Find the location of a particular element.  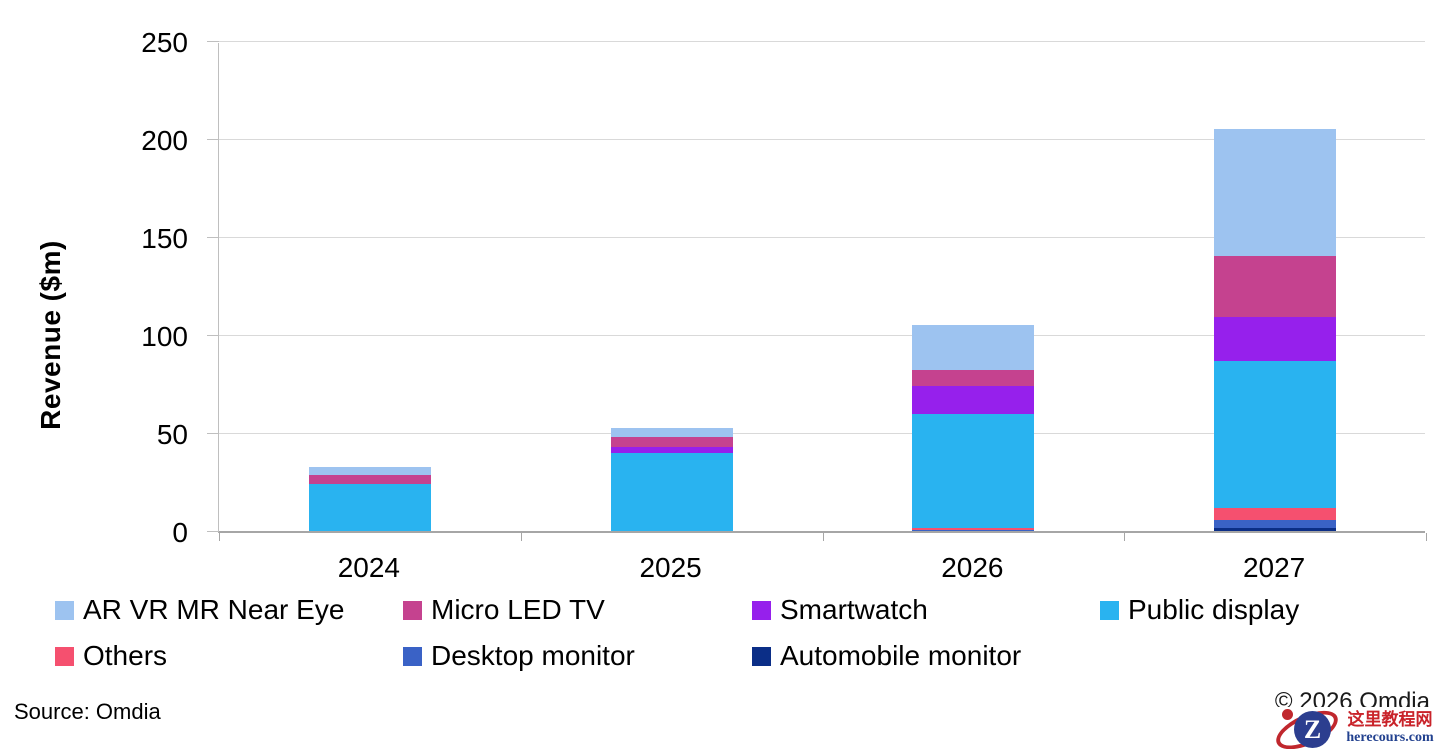

watermark-dot-icon is located at coordinates (1287, 714).